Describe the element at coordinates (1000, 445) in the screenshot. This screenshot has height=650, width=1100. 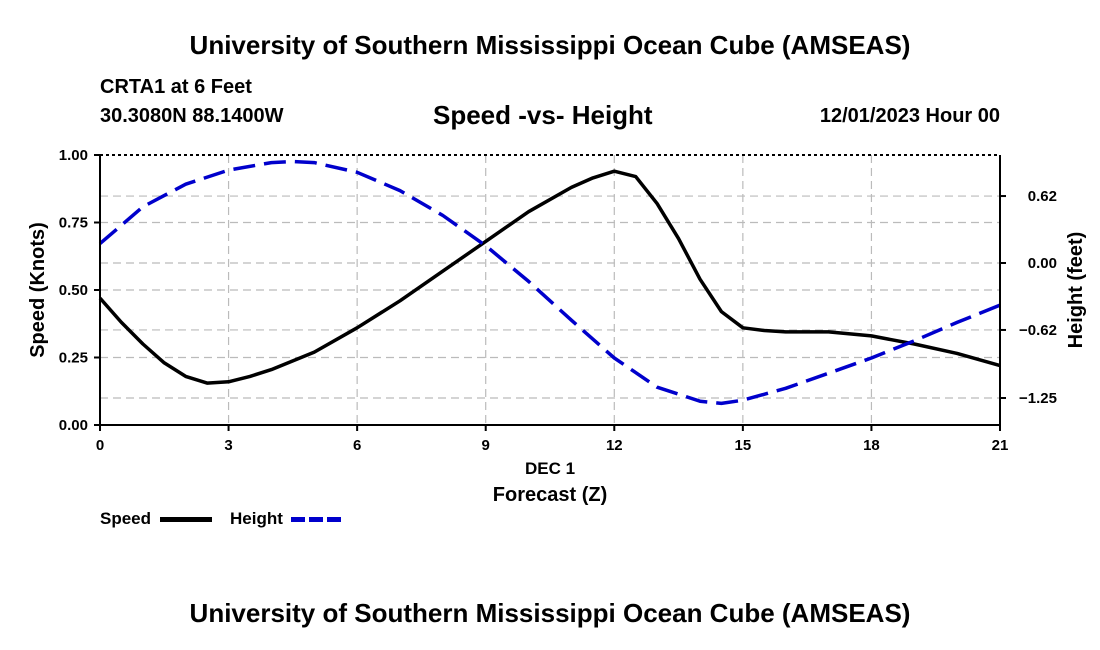
I see `x-tick-label: 21` at that location.